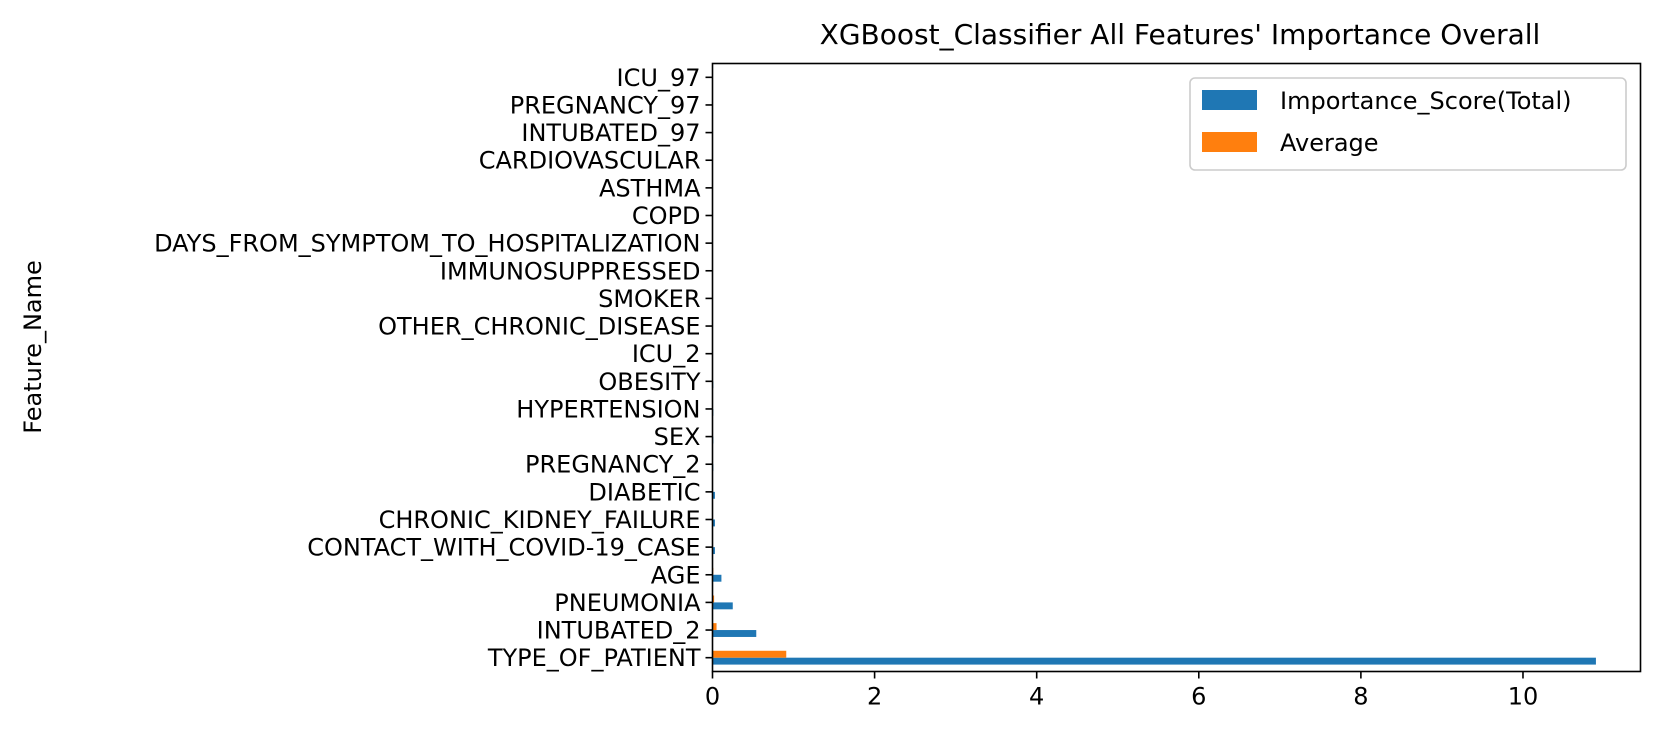 The width and height of the screenshot is (1660, 734). Describe the element at coordinates (610, 133) in the screenshot. I see `y-tick-label-intubated-97: INTUBATED_97` at that location.